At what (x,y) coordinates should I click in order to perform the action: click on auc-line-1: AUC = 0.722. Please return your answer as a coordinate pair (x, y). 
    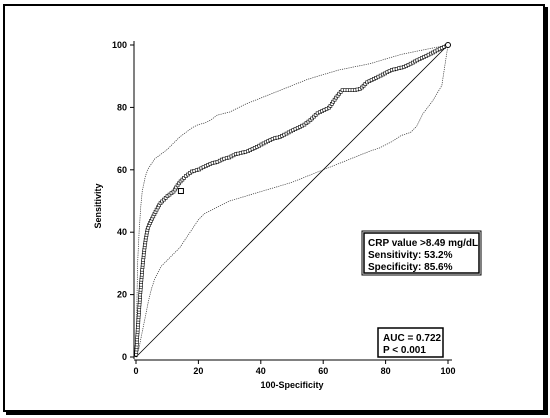
    Looking at the image, I should click on (412, 338).